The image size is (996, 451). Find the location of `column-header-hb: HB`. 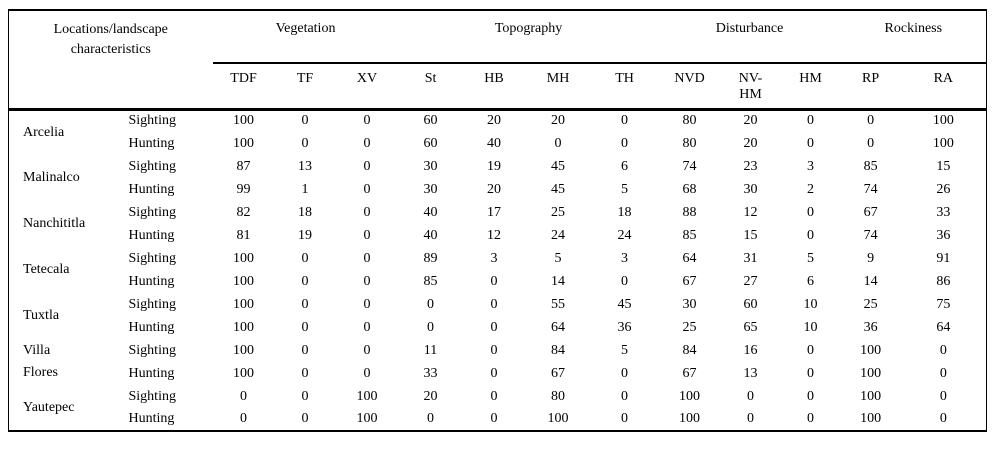

column-header-hb: HB is located at coordinates (494, 87).